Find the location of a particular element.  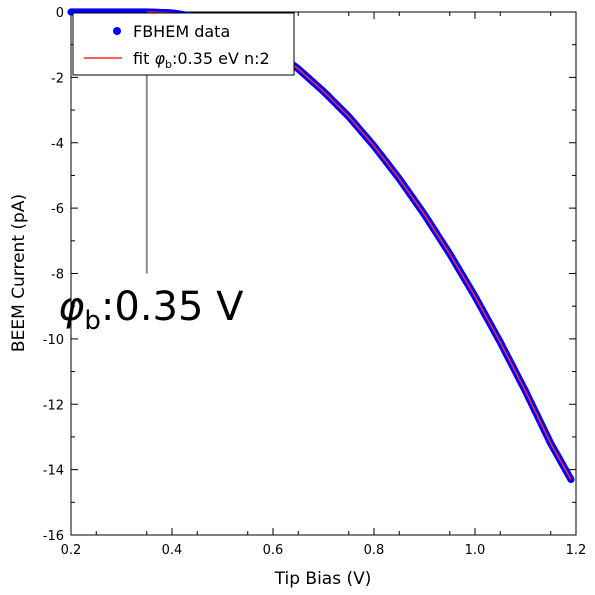

legend-fit-name: fit is located at coordinates (141, 58).